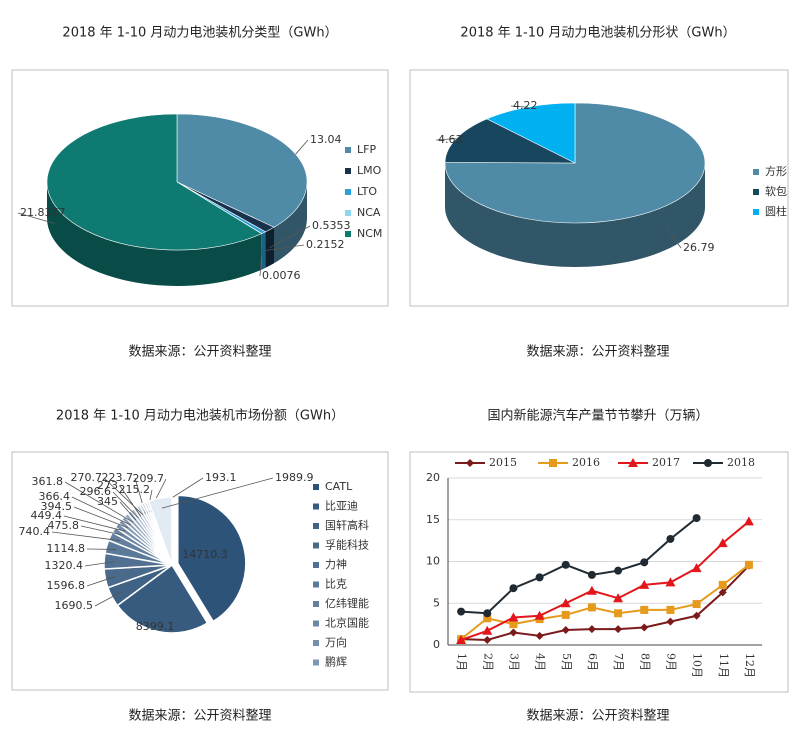 The image size is (800, 745). What do you see at coordinates (55, 496) in the screenshot?
I see `data-label: 366.4` at bounding box center [55, 496].